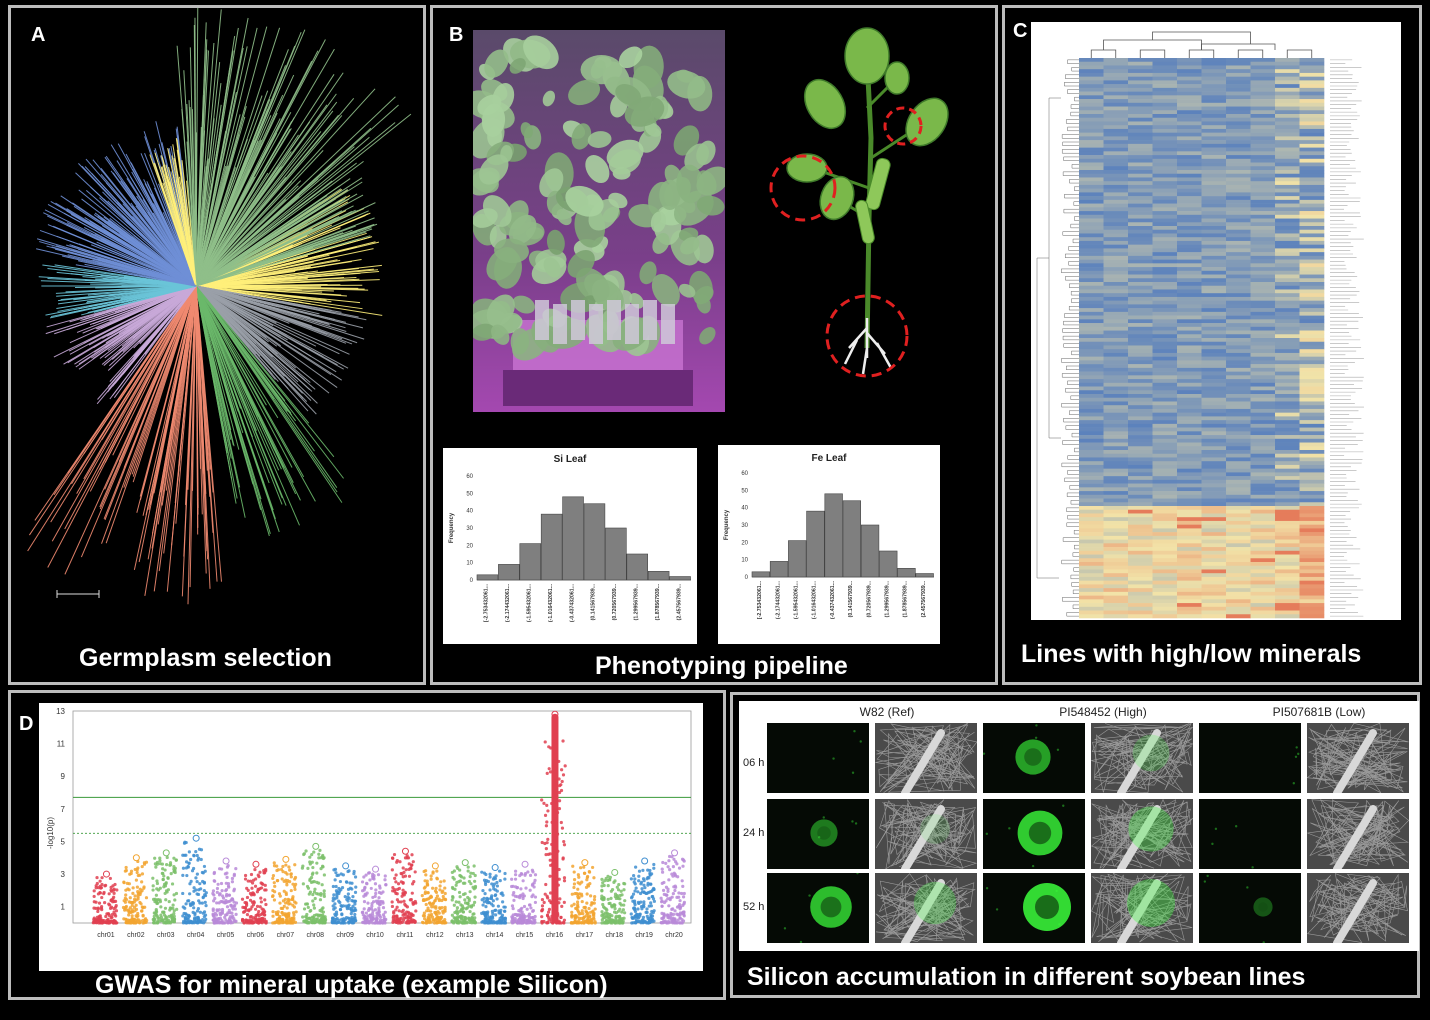 The height and width of the screenshot is (1020, 1430). Describe the element at coordinates (315, 935) in the screenshot. I see `chromosome-label: chr08` at that location.